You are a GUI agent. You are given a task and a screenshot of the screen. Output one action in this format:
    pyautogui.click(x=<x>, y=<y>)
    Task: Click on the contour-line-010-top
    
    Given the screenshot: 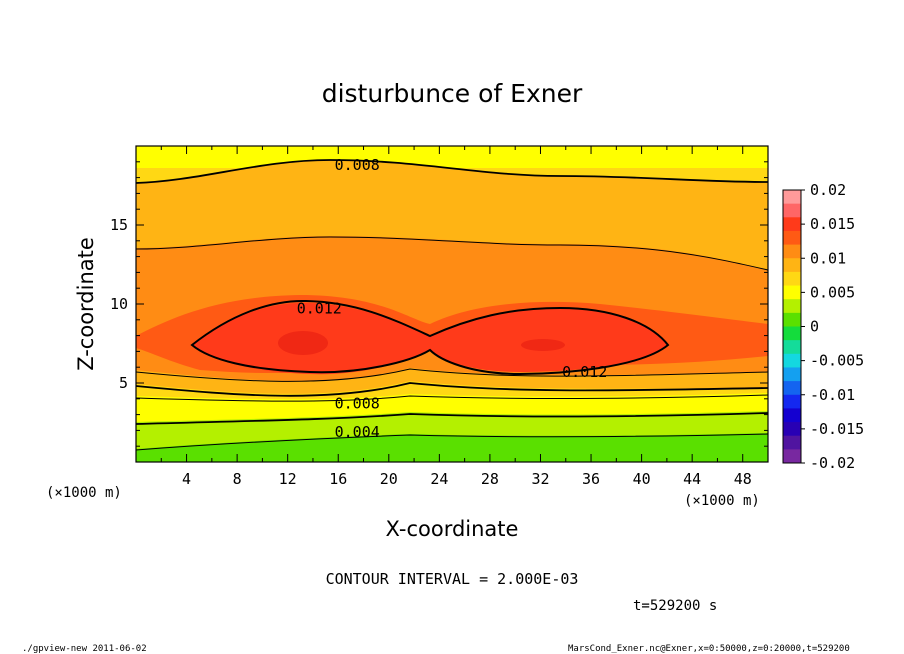 What is the action you would take?
    pyautogui.click(x=452, y=253)
    